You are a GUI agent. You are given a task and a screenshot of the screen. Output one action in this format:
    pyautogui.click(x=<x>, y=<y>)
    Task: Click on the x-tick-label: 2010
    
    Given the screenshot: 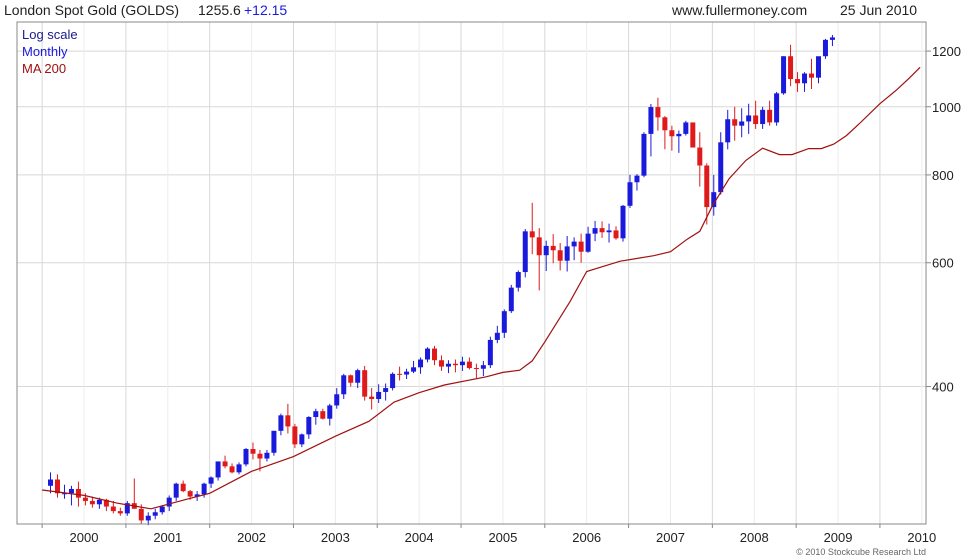 What is the action you would take?
    pyautogui.click(x=921, y=537)
    